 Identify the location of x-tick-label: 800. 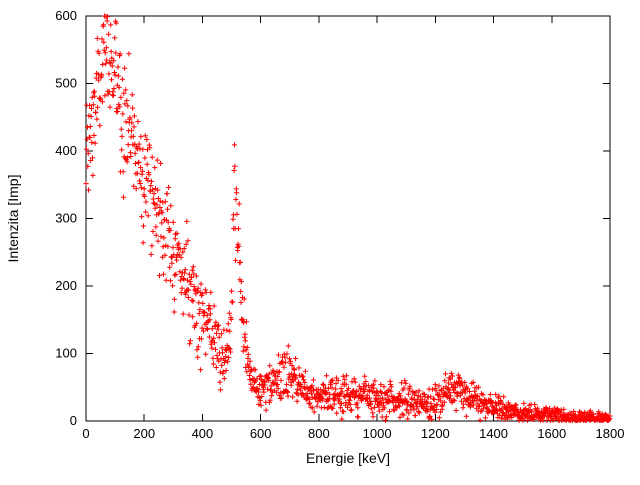
(319, 433).